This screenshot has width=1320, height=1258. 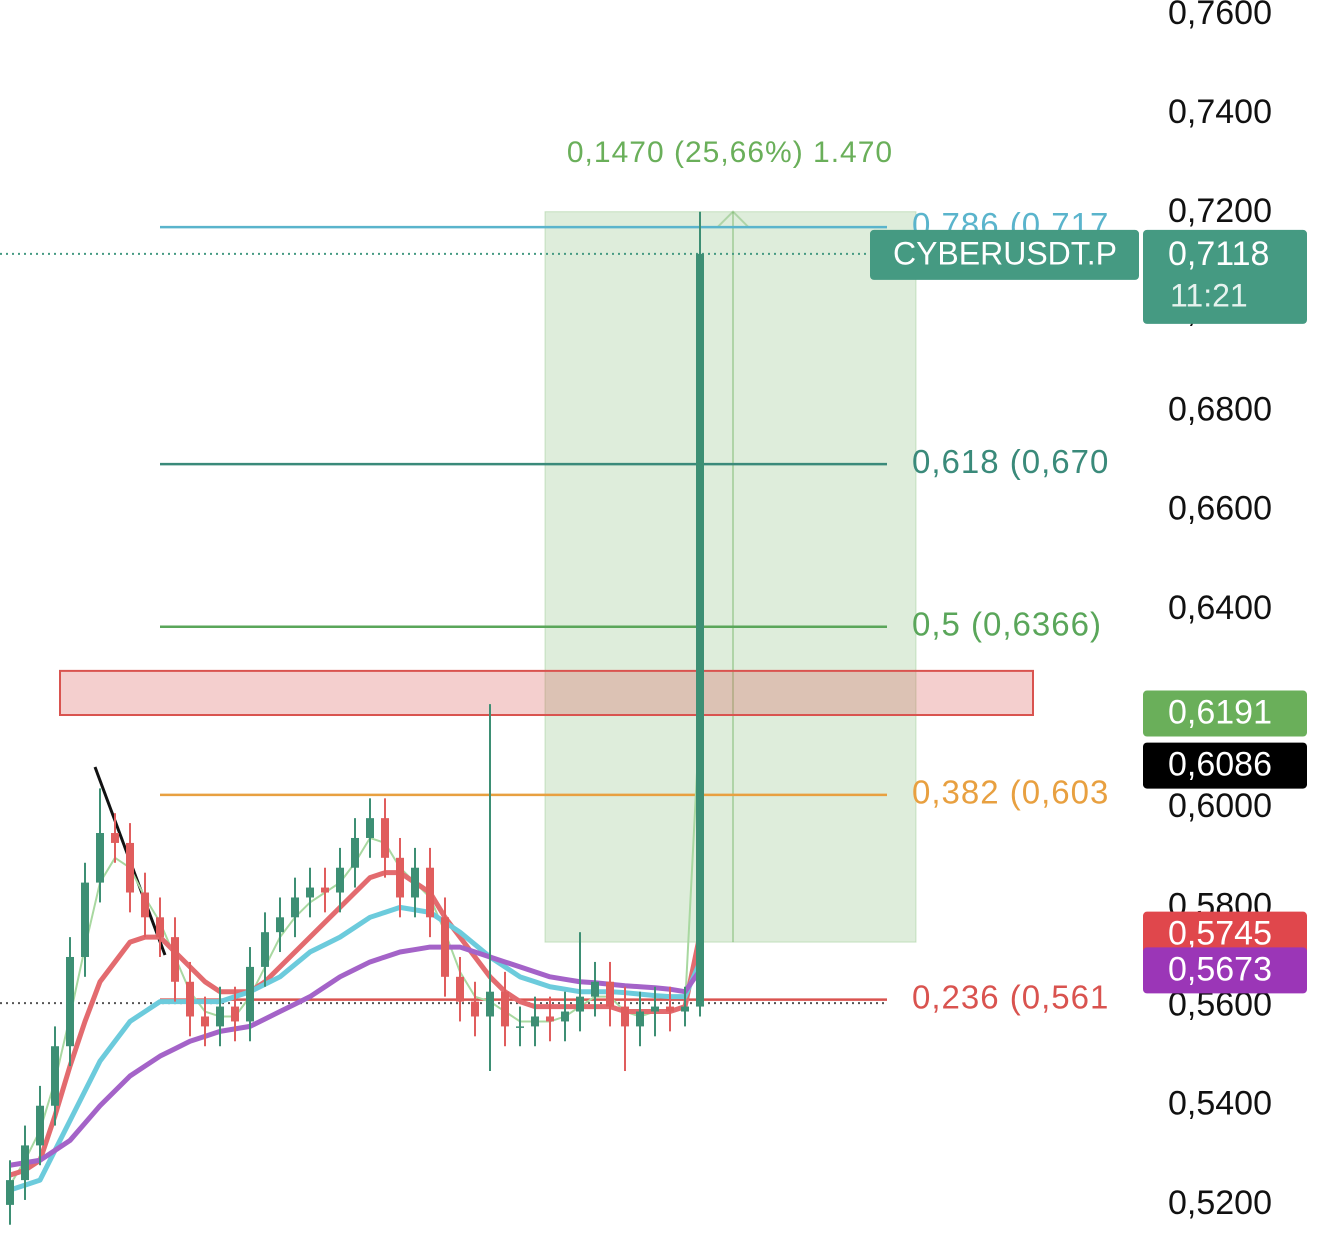 I want to click on y-tick-label: 0,5400, so click(x=1220, y=1104).